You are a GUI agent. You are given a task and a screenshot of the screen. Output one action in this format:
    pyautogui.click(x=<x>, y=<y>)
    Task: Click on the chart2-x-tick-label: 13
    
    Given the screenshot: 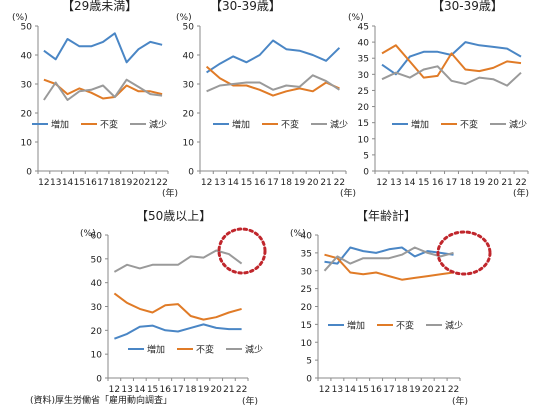 What is the action you would take?
    pyautogui.click(x=219, y=183)
    